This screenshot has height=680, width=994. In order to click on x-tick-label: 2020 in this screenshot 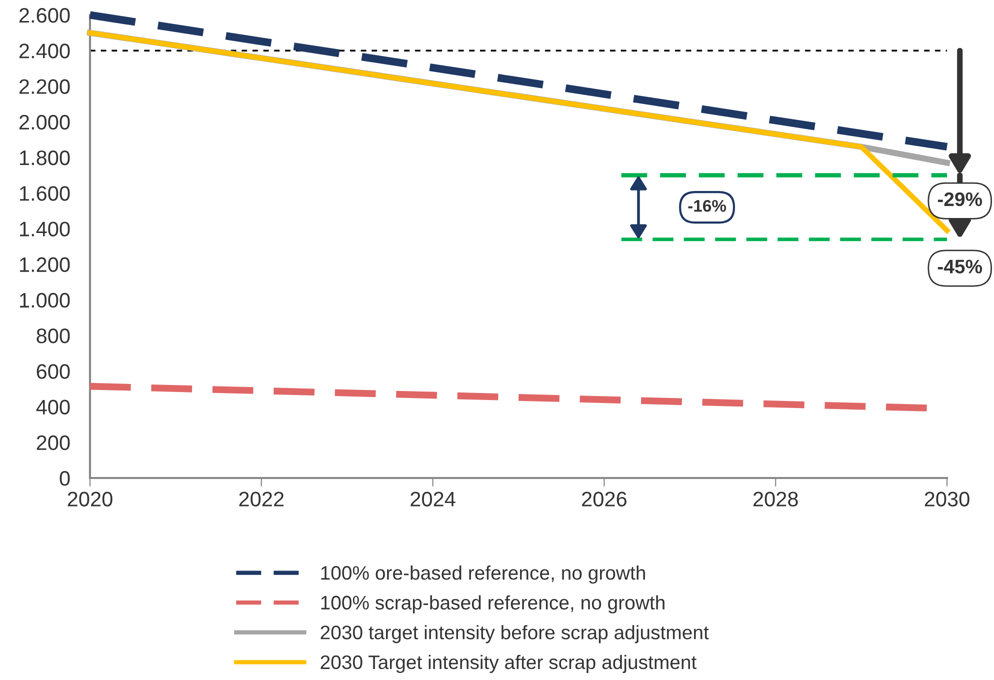, I will do `click(90, 499)`.